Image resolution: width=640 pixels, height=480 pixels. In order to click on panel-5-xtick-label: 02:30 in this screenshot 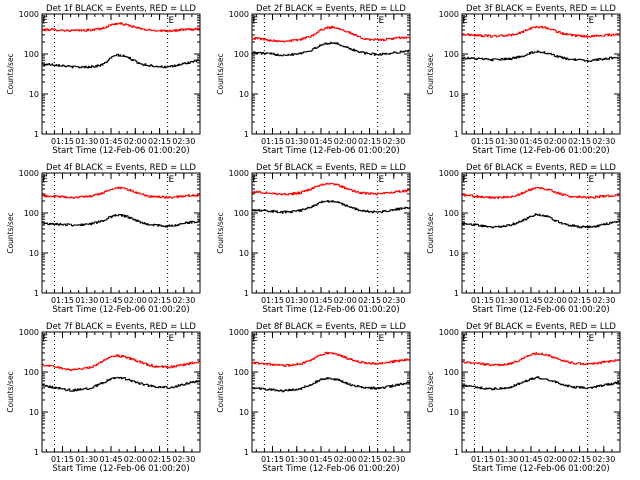, I will do `click(393, 300)`.